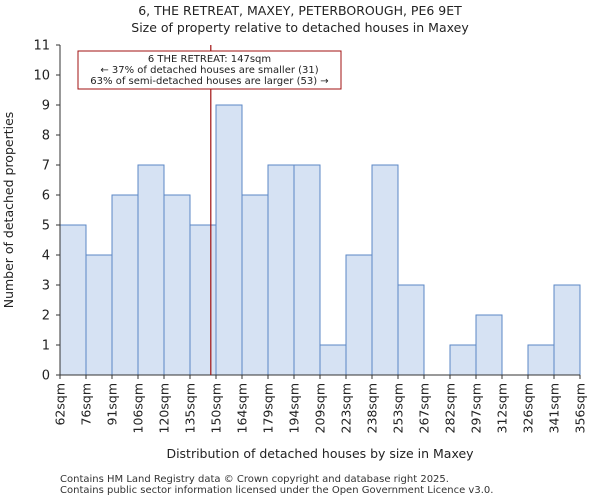 Image resolution: width=600 pixels, height=500 pixels. Describe the element at coordinates (46, 286) in the screenshot. I see `y-tick-label: 3` at that location.